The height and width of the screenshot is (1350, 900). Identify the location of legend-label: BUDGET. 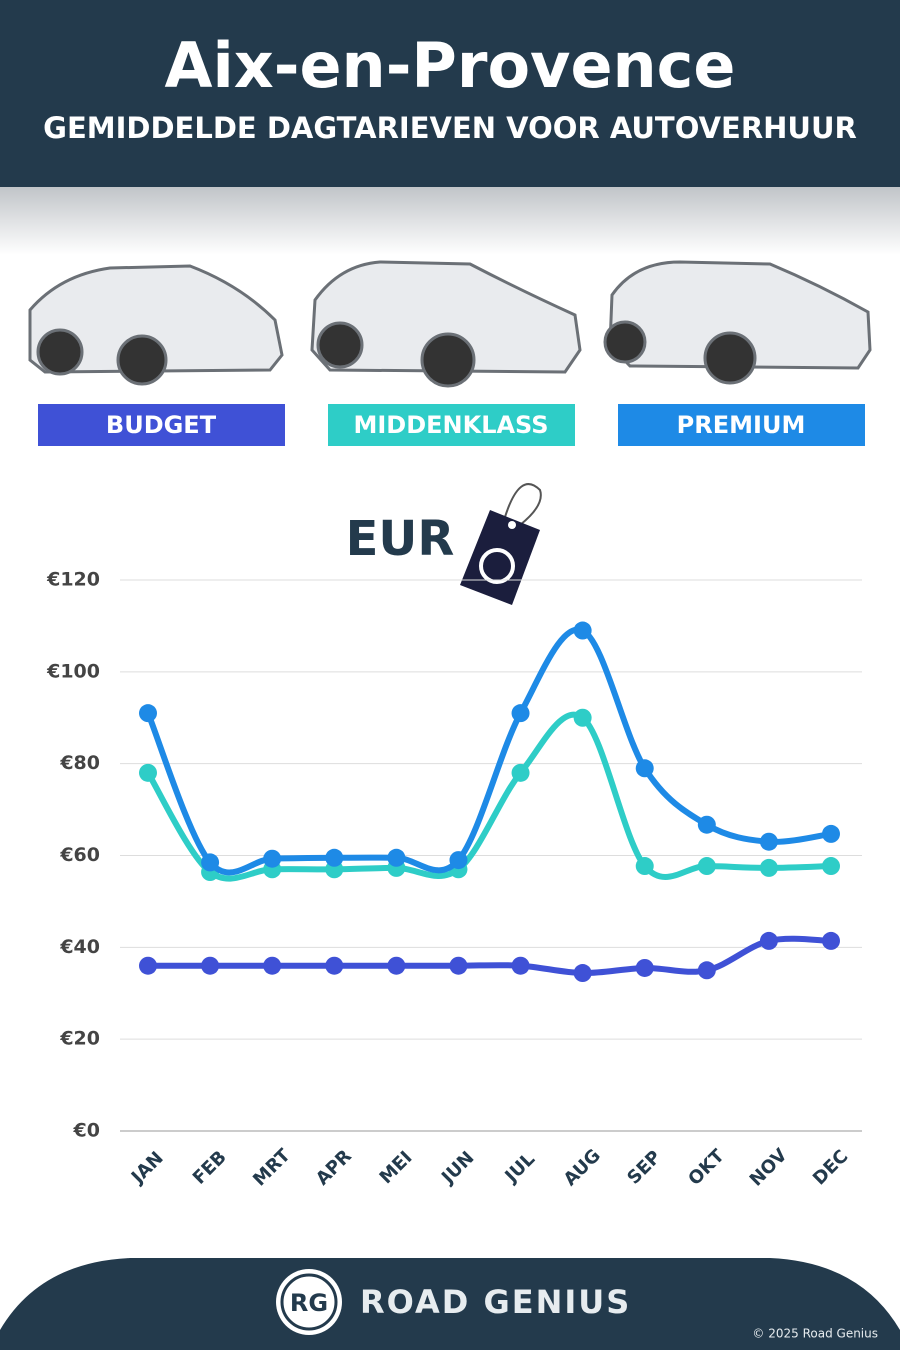
(161, 425).